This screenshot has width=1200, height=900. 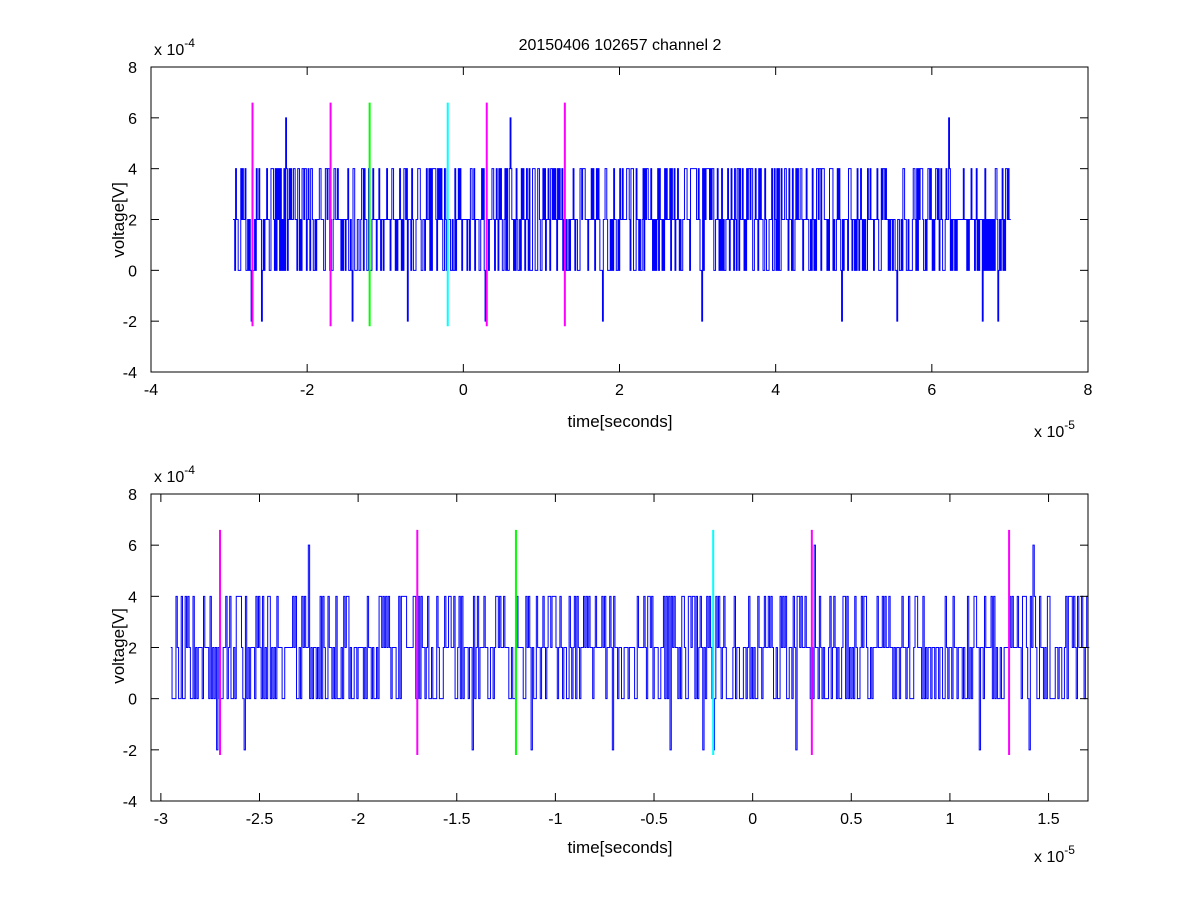 What do you see at coordinates (619, 390) in the screenshot?
I see `top-x-tick-label: 2` at bounding box center [619, 390].